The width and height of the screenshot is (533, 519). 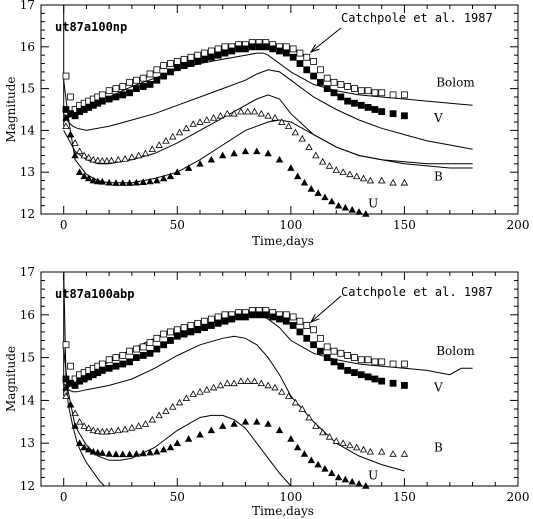 What do you see at coordinates (283, 241) in the screenshot?
I see `x-axis-label: Time,days` at bounding box center [283, 241].